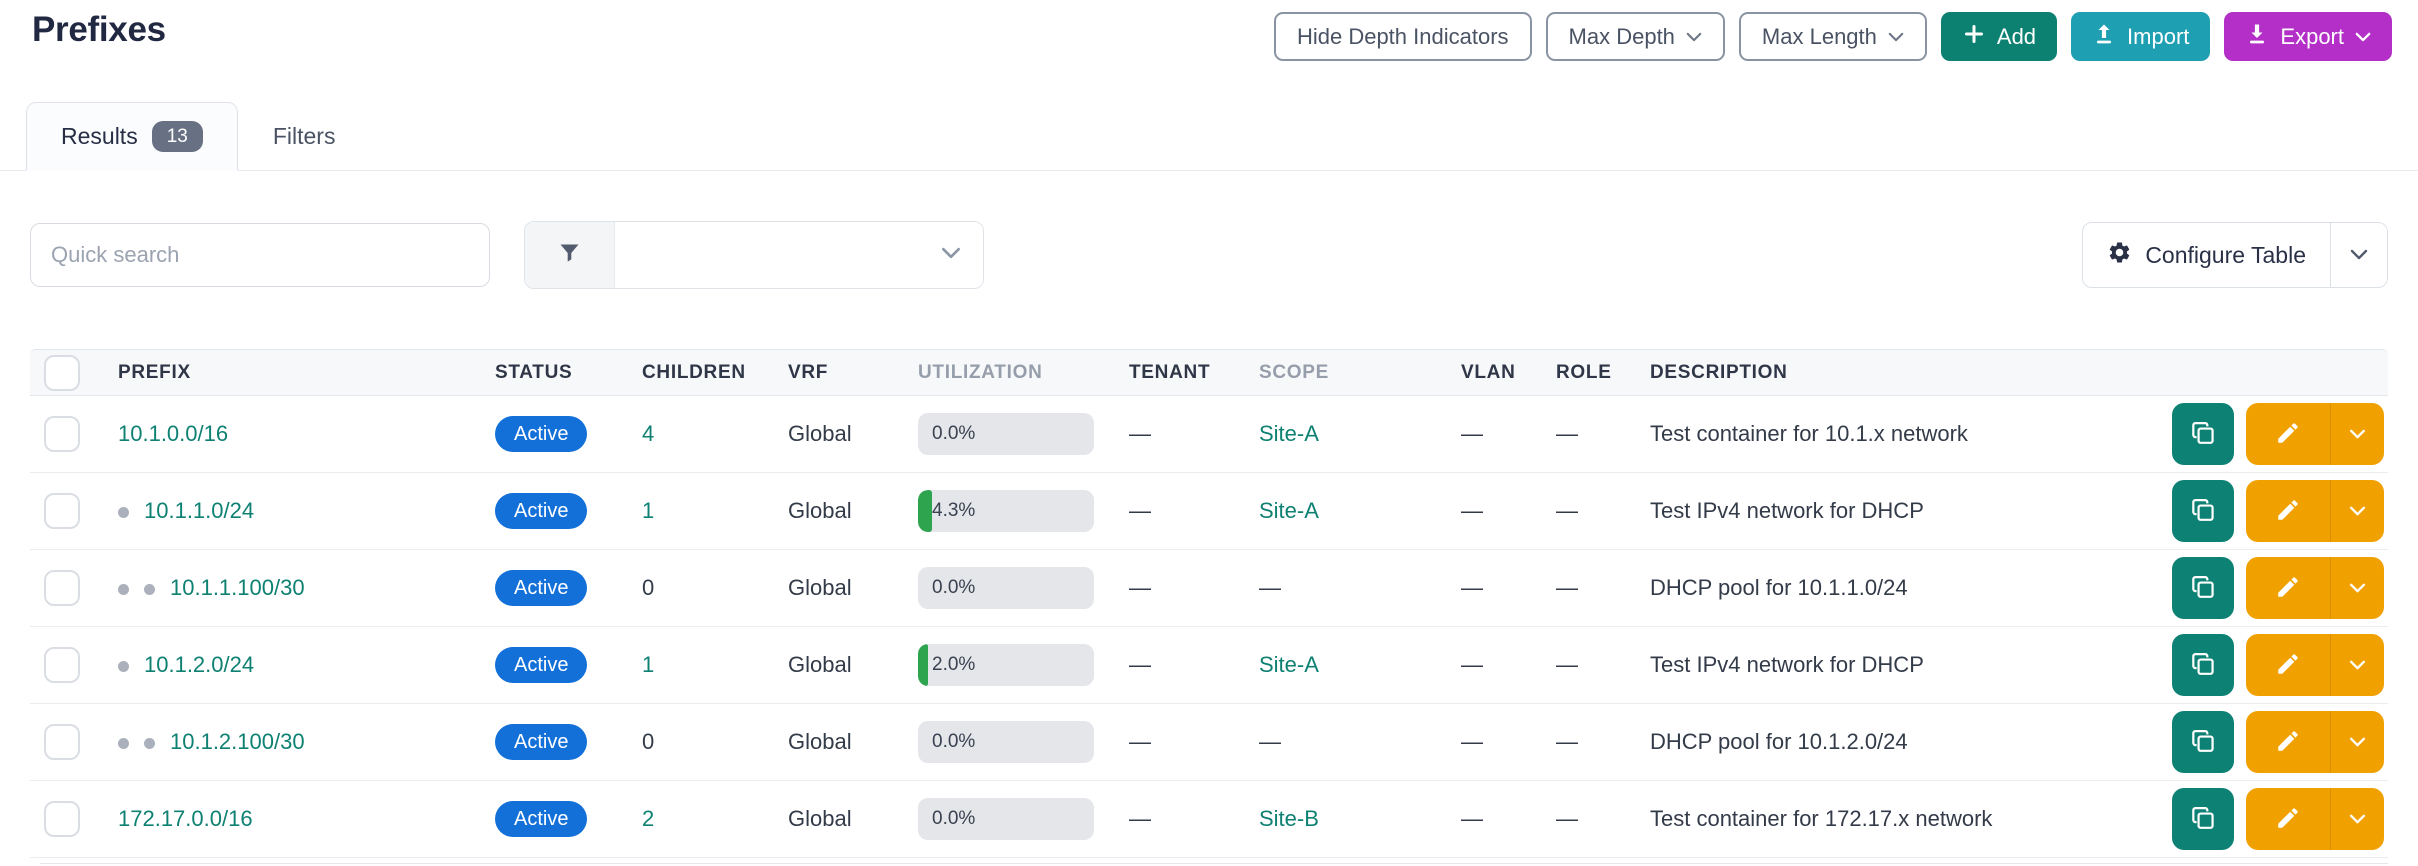 The height and width of the screenshot is (866, 2418). Describe the element at coordinates (648, 433) in the screenshot. I see `children-count-link: 4` at that location.